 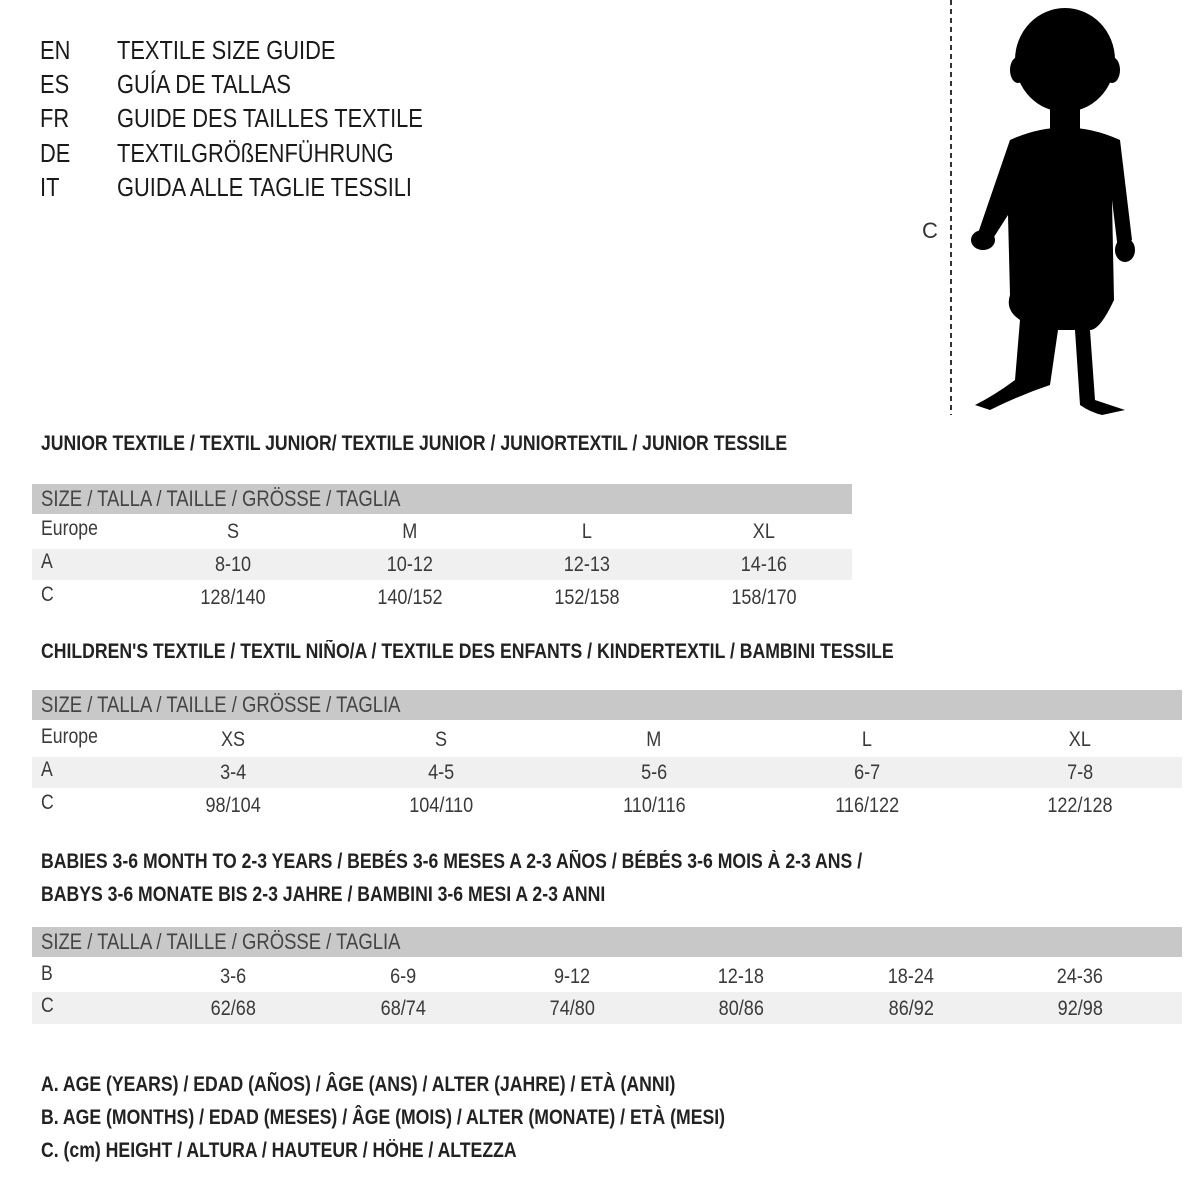 I want to click on table-cell: 10-12, so click(x=410, y=564).